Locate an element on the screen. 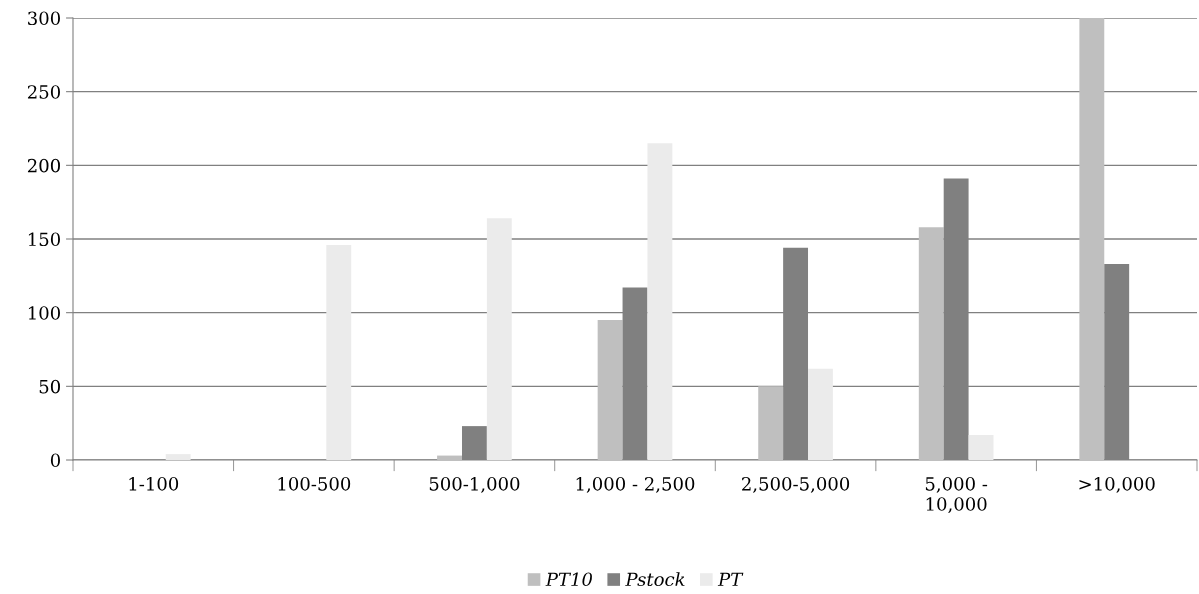 Image resolution: width=1199 pixels, height=594 pixels. y-tick-label: 300 is located at coordinates (44, 18).